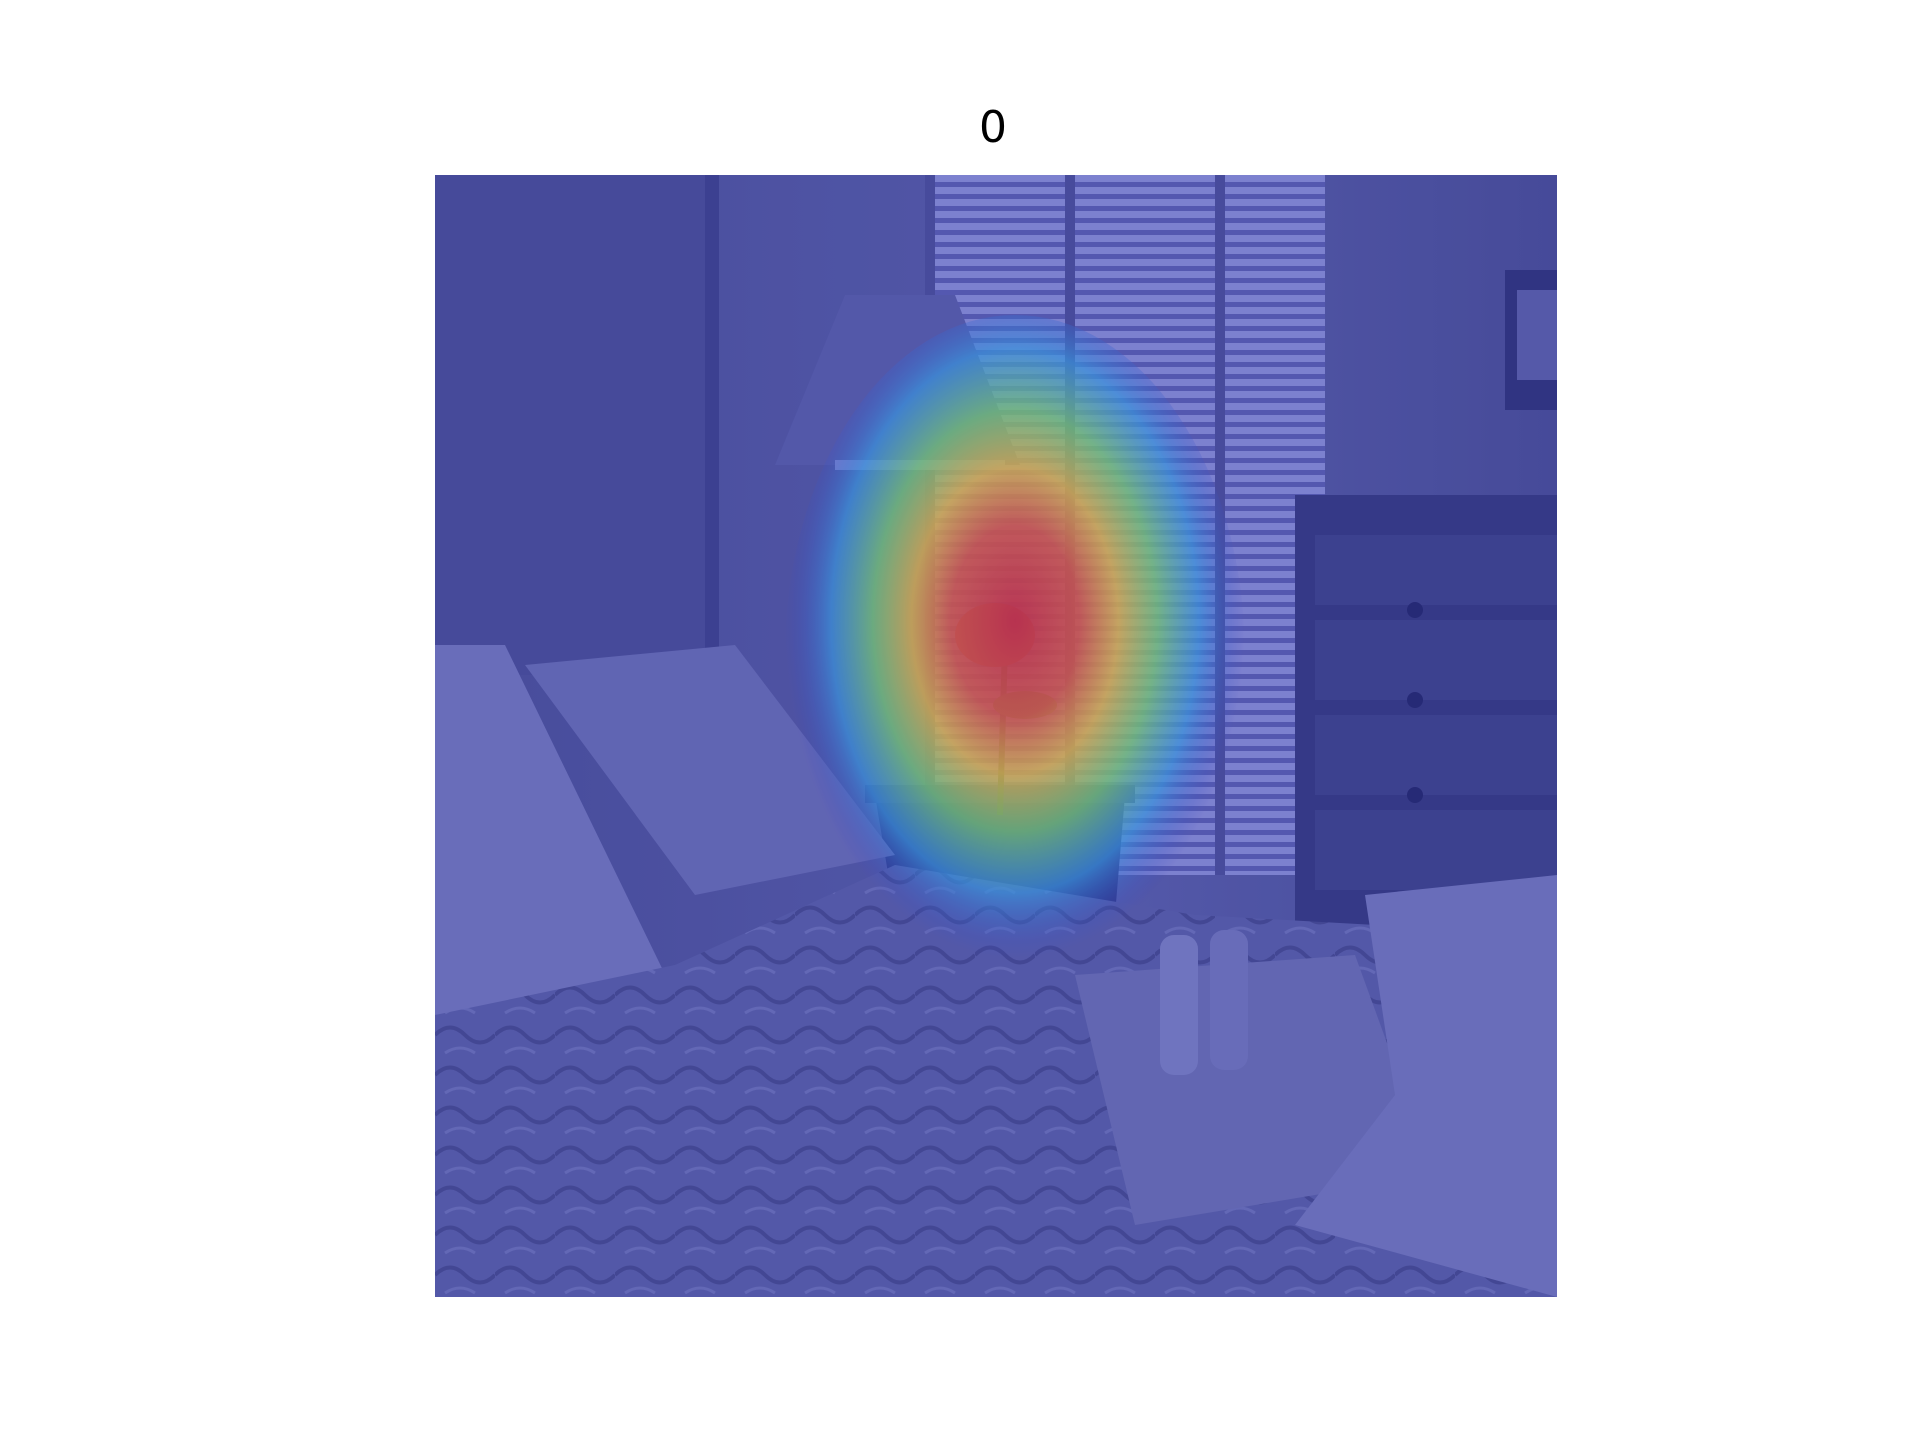  I want to click on figure-title: 0, so click(993, 127).